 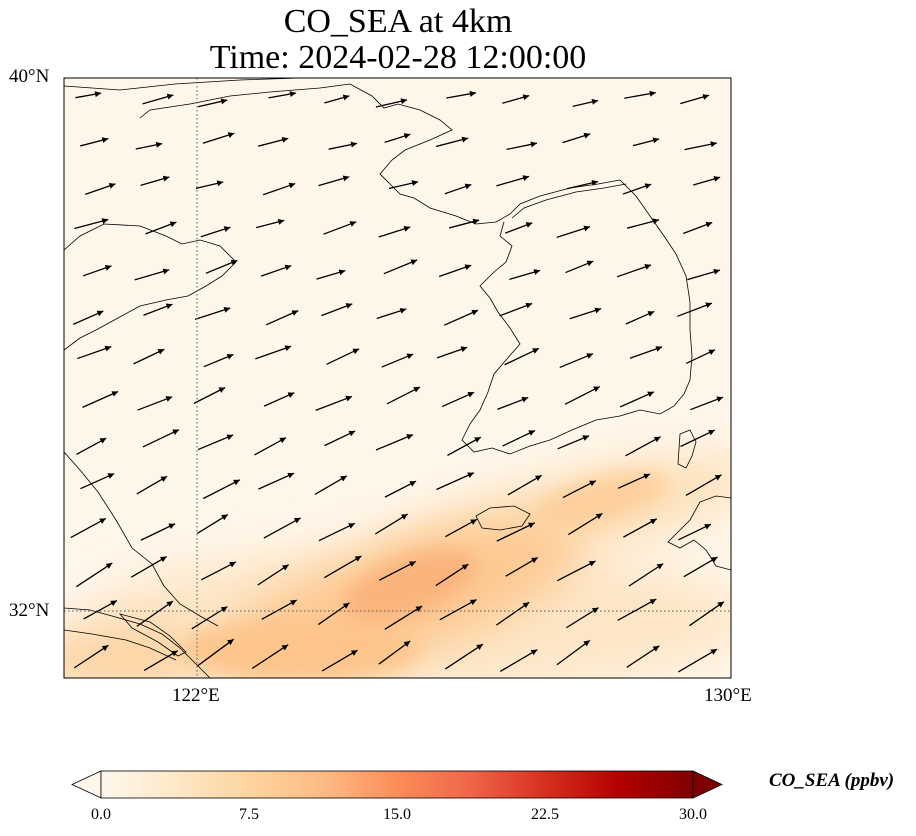 What do you see at coordinates (545, 814) in the screenshot?
I see `colorbar-tick-22-5: 22.5` at bounding box center [545, 814].